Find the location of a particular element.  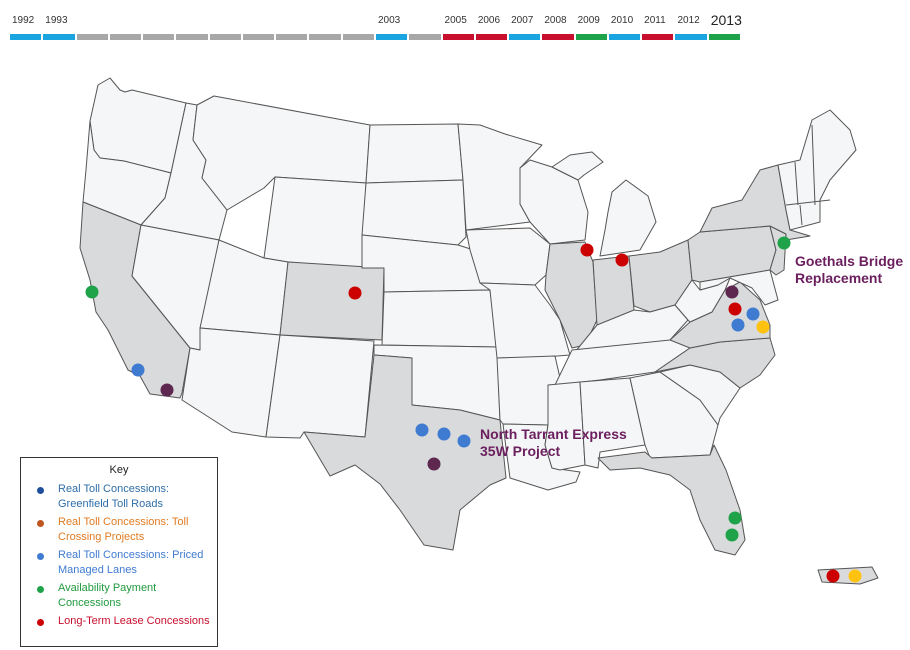

state-wisconsin is located at coordinates (554, 202).